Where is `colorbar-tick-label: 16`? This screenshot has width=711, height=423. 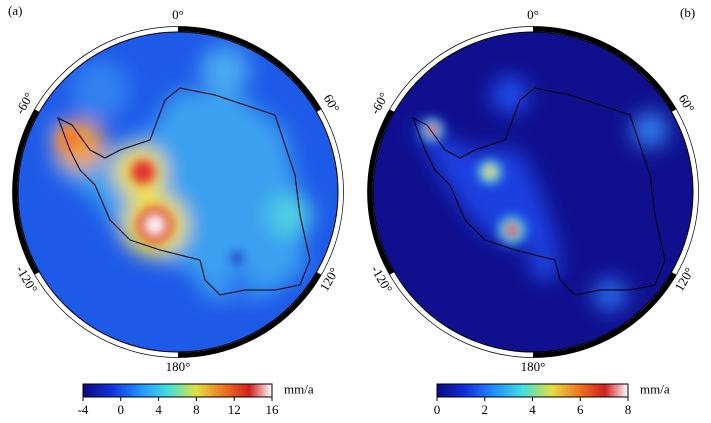 colorbar-tick-label: 16 is located at coordinates (273, 409).